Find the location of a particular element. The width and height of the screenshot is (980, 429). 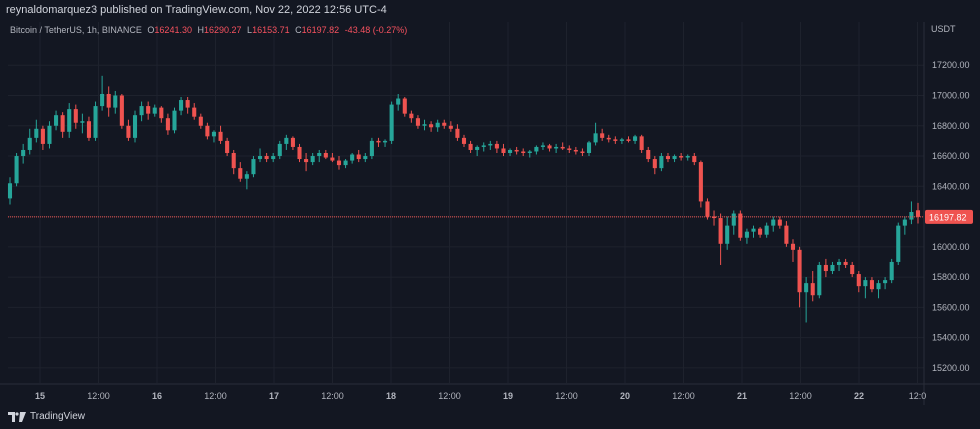

close-value: 16197.82 is located at coordinates (320, 30).